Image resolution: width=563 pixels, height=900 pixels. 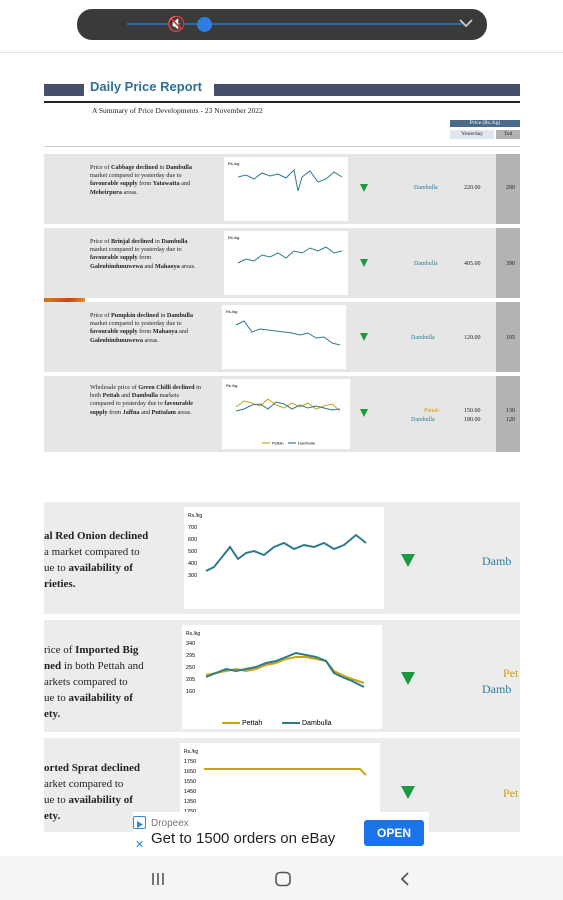 I want to click on yesterday-price: 150.00, so click(x=472, y=411).